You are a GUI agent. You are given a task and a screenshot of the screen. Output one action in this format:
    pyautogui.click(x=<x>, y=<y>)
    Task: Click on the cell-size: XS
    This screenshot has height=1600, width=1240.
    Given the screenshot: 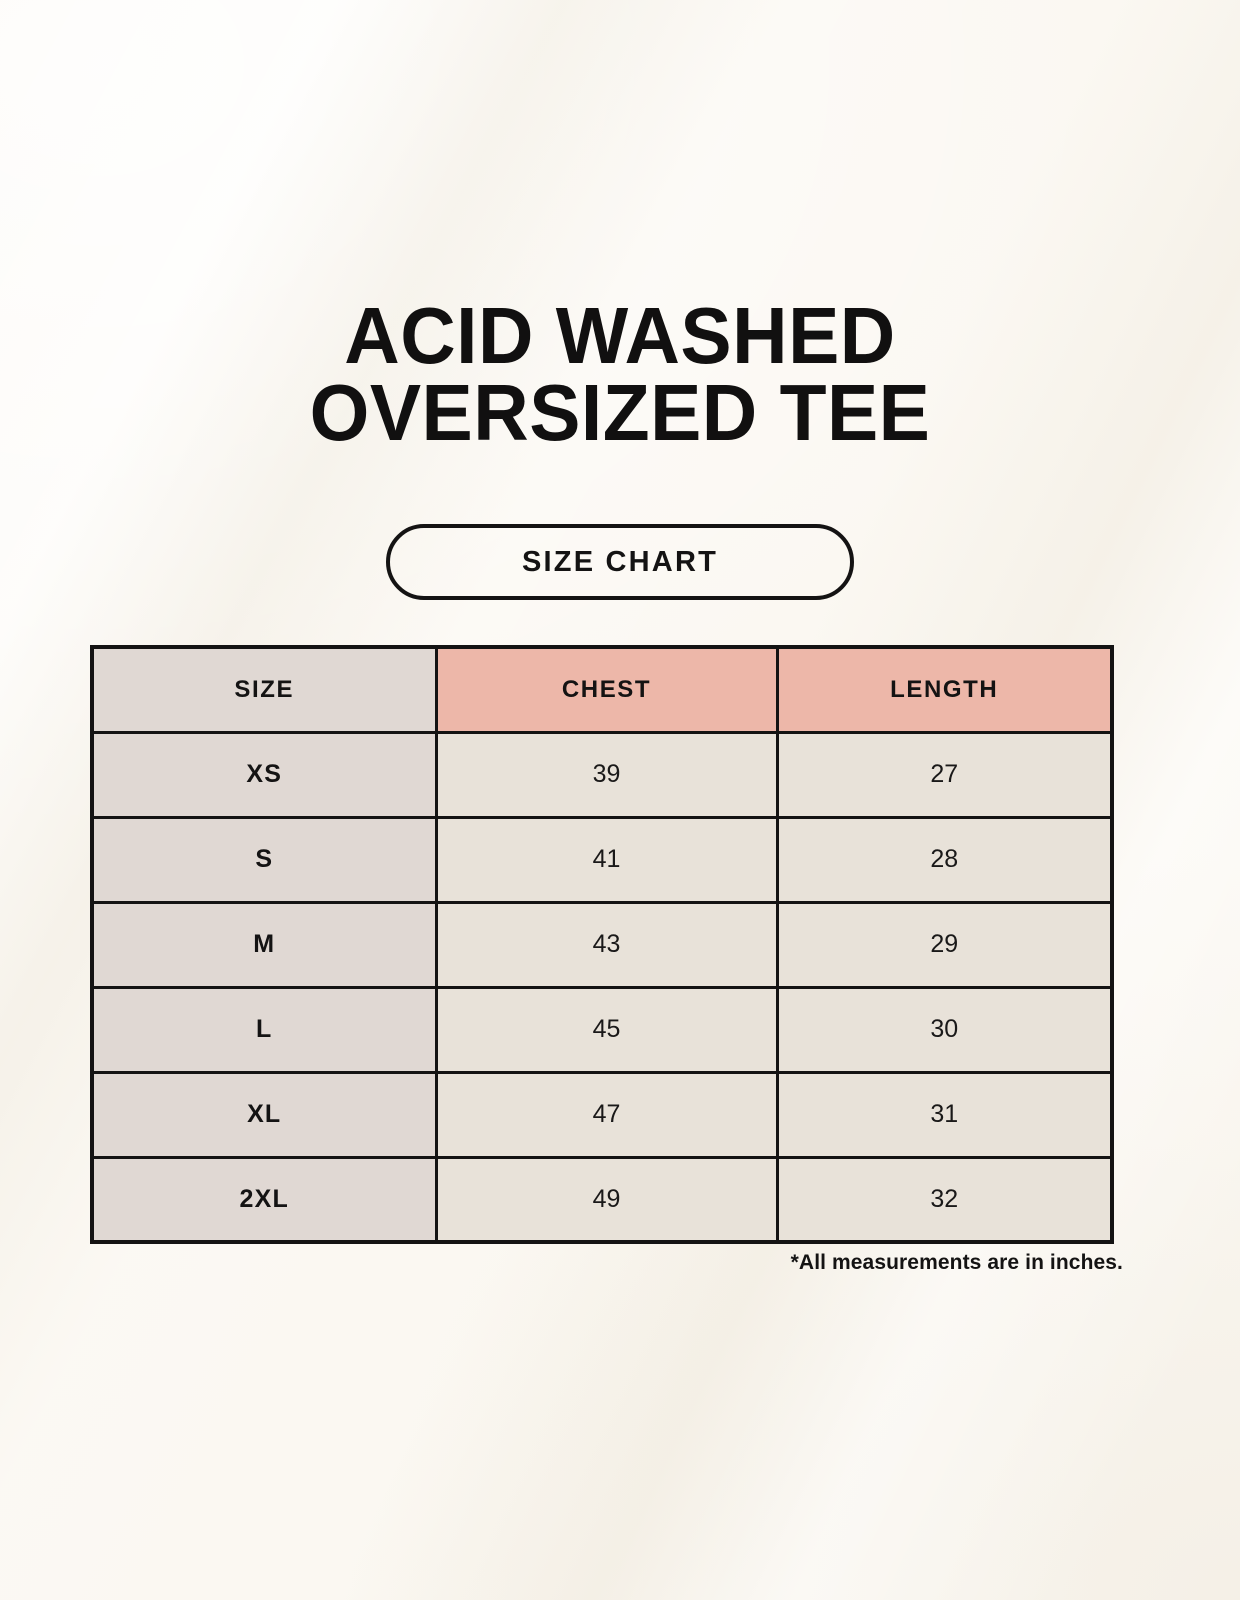 What is the action you would take?
    pyautogui.click(x=264, y=774)
    